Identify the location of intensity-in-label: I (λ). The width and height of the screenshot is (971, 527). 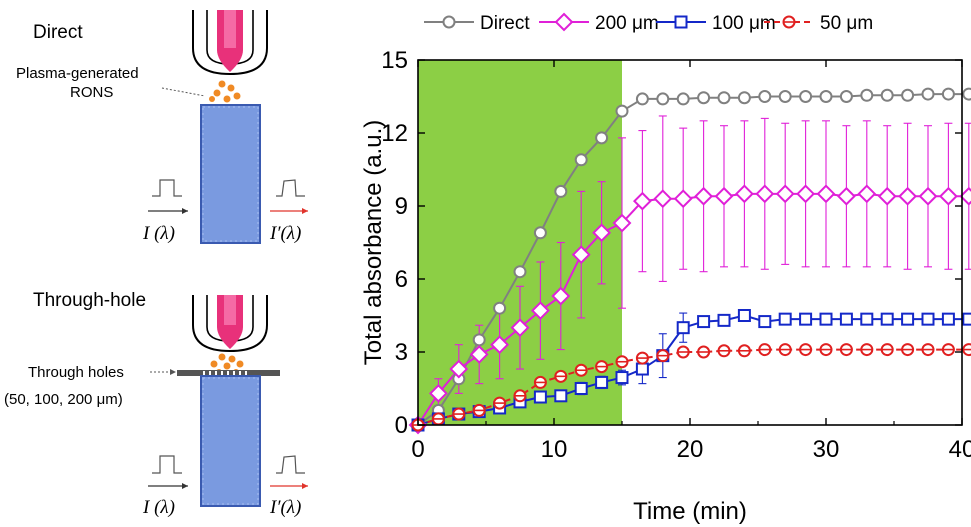
(158, 233).